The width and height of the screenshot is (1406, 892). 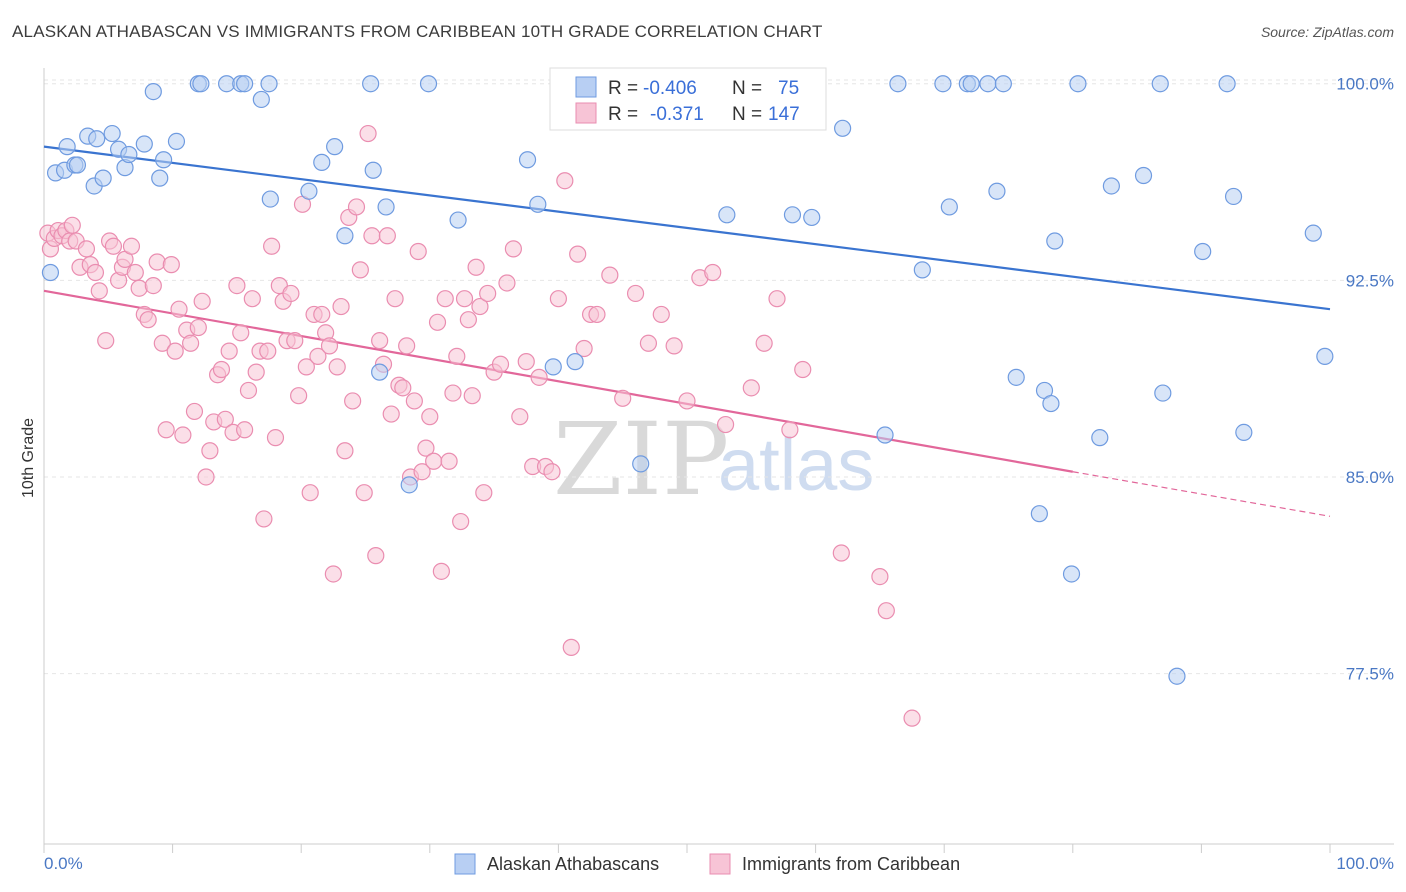 I want to click on legend-r-value-2: -0.371, so click(x=677, y=114).